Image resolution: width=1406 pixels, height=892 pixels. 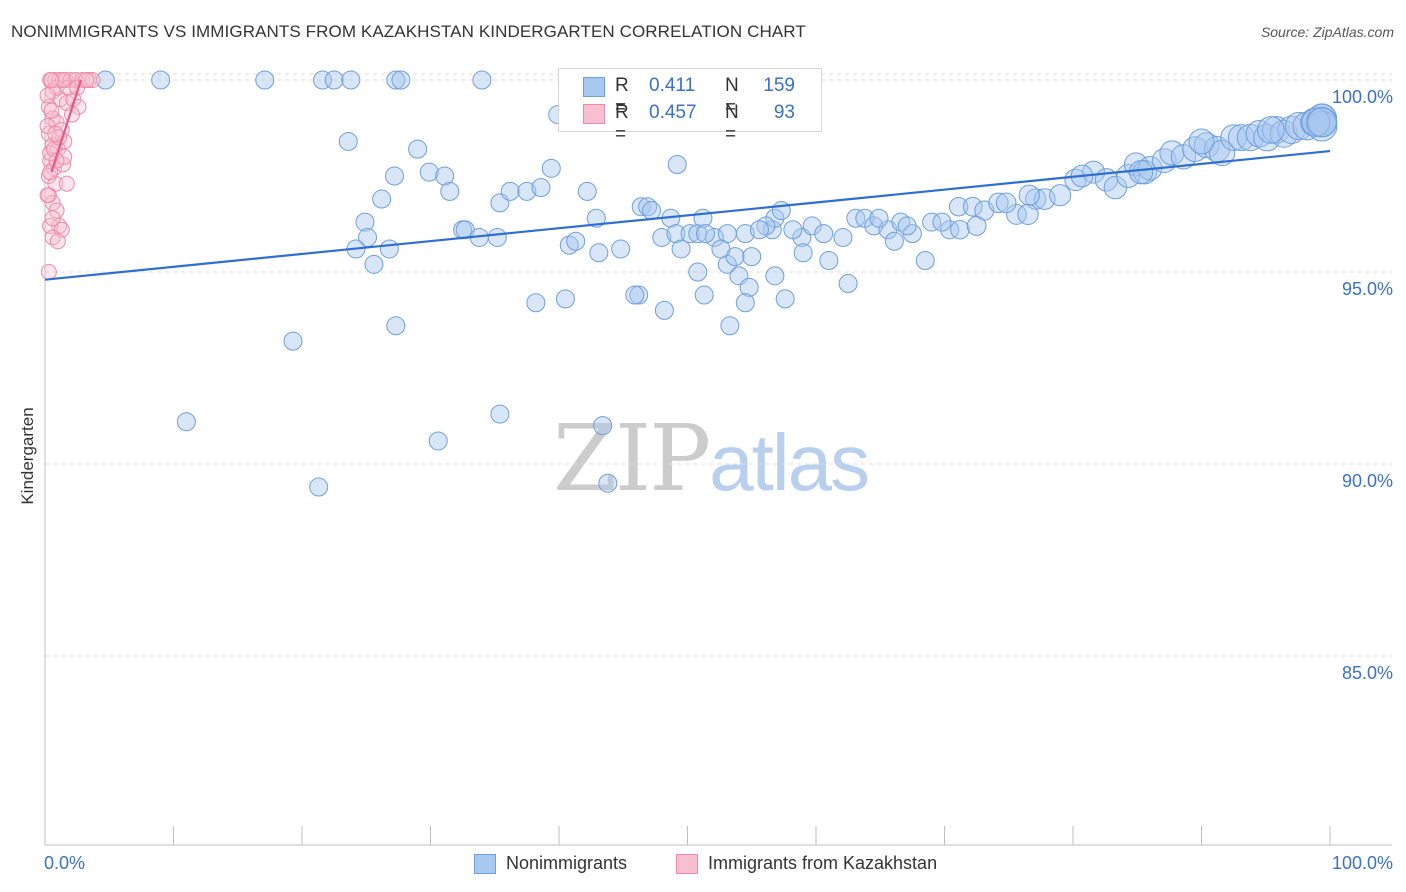 I want to click on trendline-immigrants, so click(x=66, y=126).